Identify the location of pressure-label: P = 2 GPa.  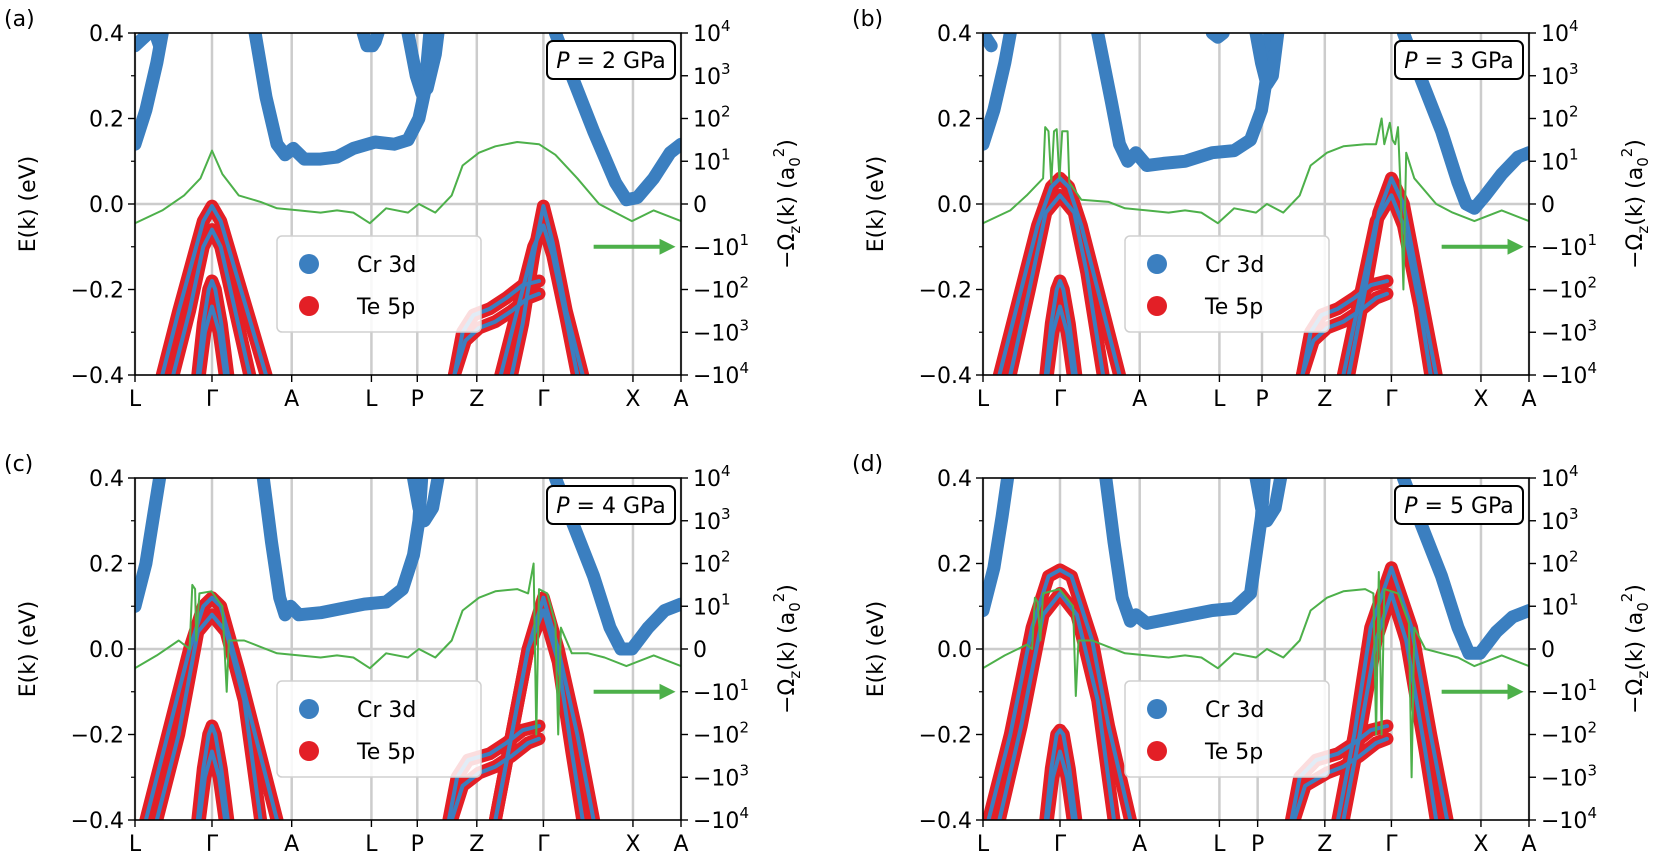
(611, 61).